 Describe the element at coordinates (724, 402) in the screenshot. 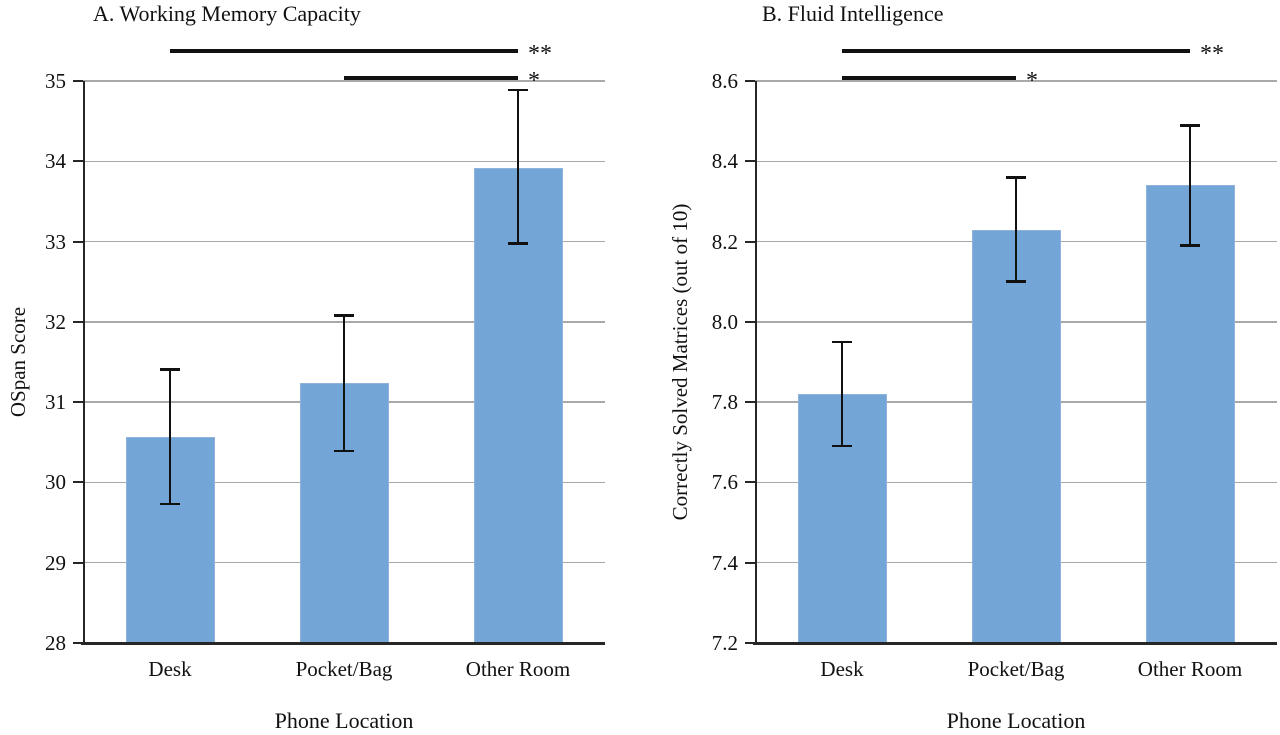

I see `y-tick-label-7.8: 7.8` at that location.